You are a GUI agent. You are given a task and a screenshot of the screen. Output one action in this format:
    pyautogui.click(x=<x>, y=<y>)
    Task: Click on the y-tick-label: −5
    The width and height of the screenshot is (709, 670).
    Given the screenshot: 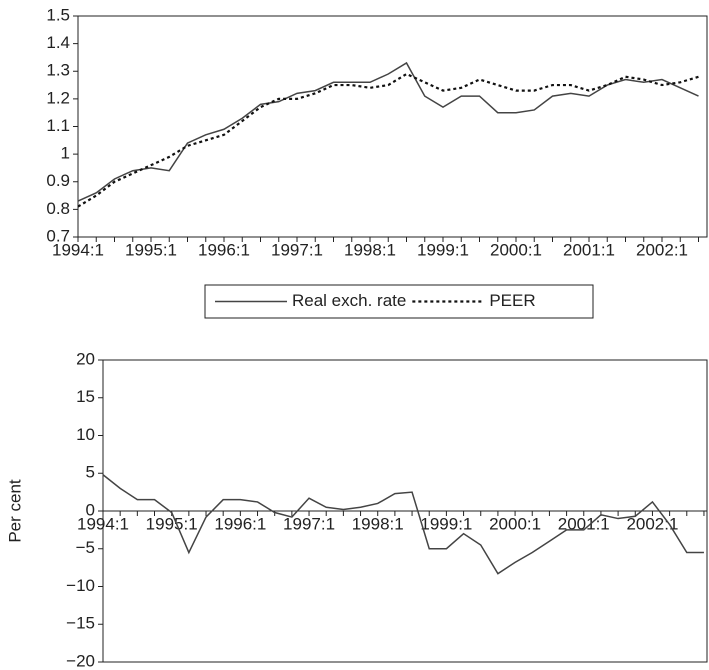 What is the action you would take?
    pyautogui.click(x=85, y=547)
    